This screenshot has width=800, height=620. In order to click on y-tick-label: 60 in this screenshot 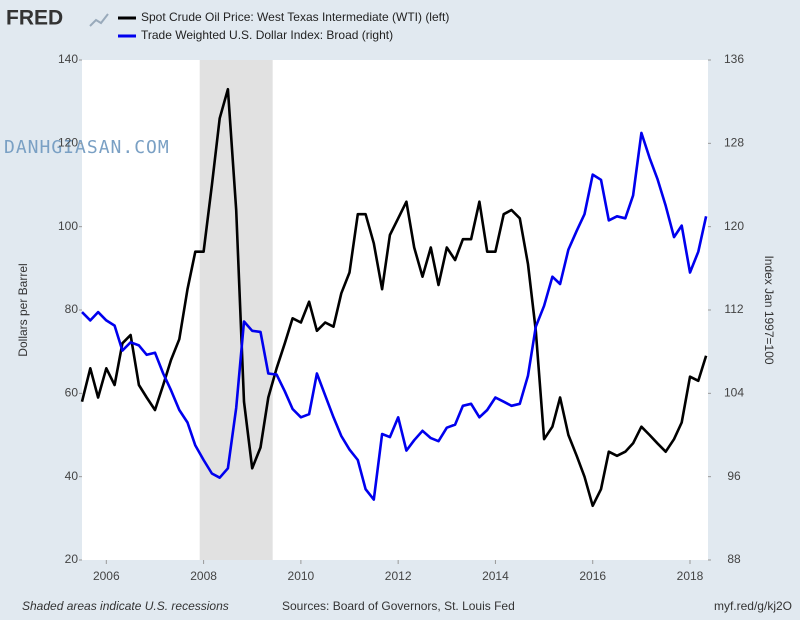, I will do `click(72, 393)`.